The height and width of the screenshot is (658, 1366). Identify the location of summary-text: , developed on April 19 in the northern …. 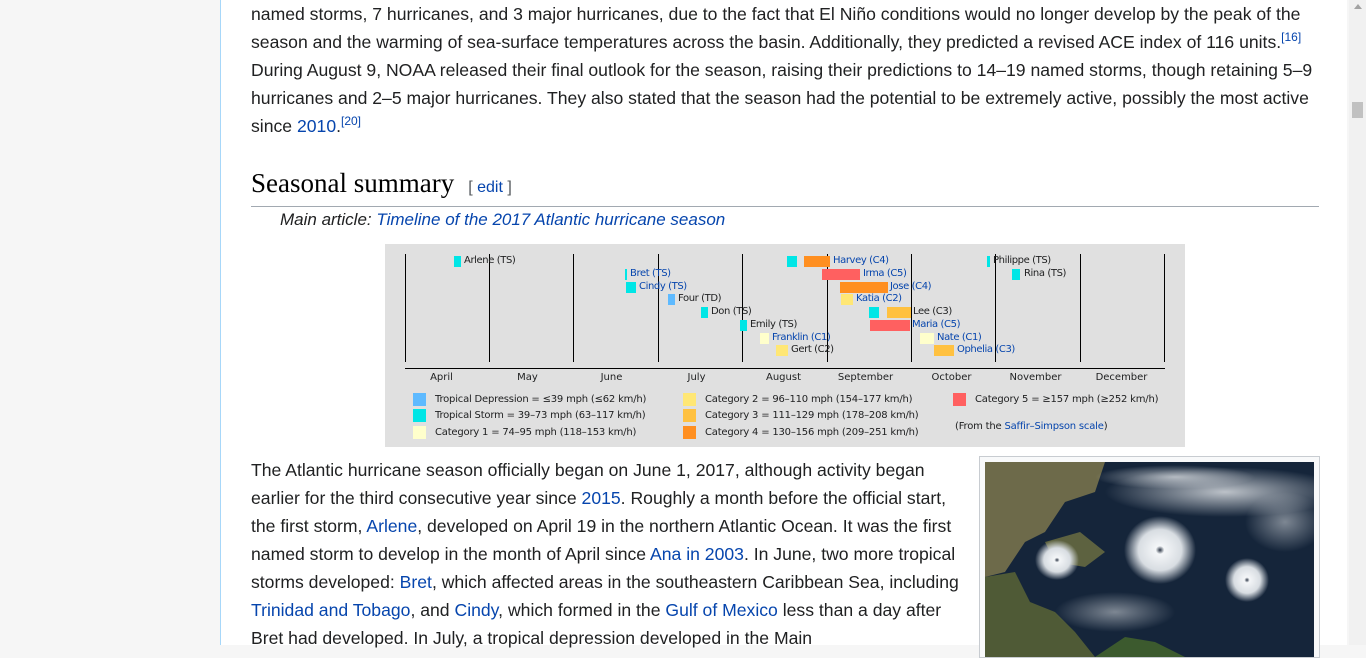
(601, 540).